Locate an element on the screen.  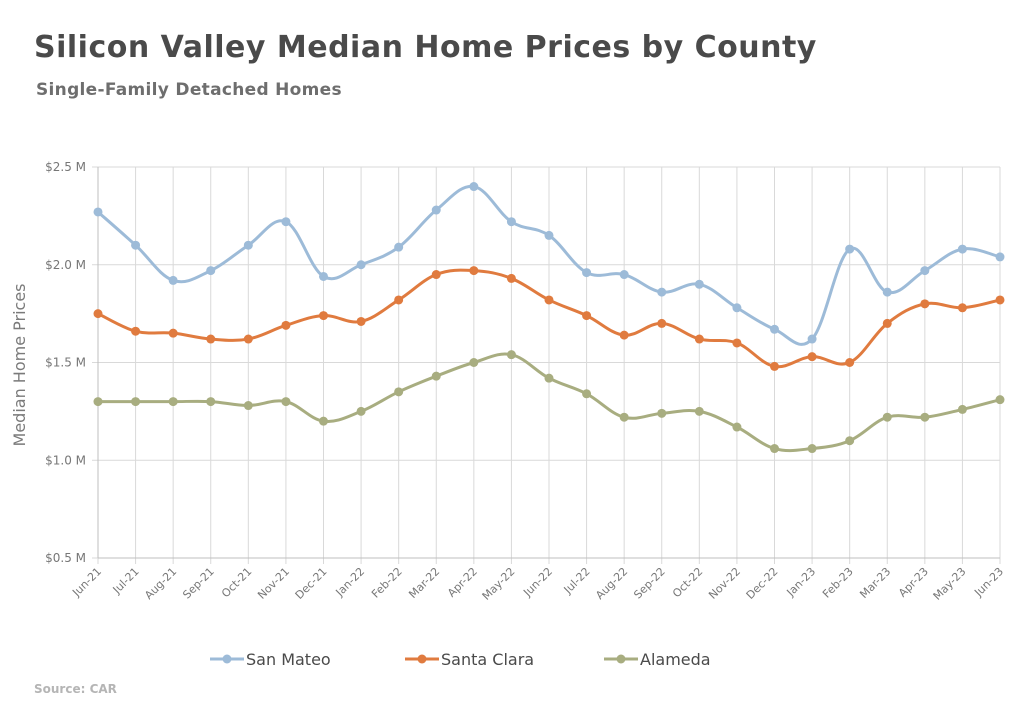
x-tick-label: Feb-23 is located at coordinates (838, 583).